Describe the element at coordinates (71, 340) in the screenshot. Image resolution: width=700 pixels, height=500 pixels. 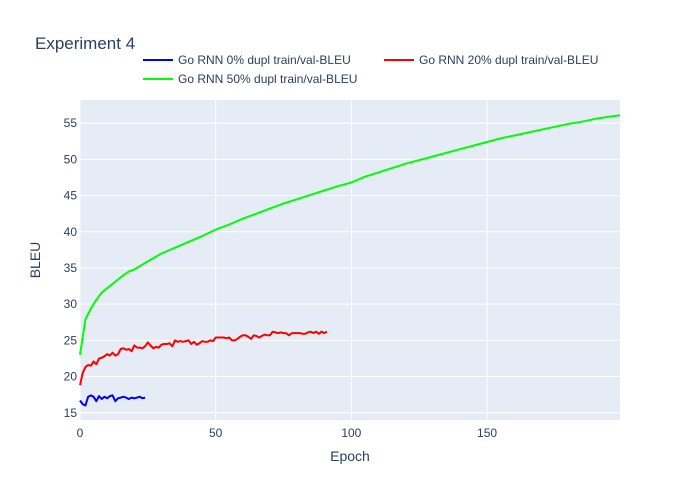
I see `y-tick-label: 25` at that location.